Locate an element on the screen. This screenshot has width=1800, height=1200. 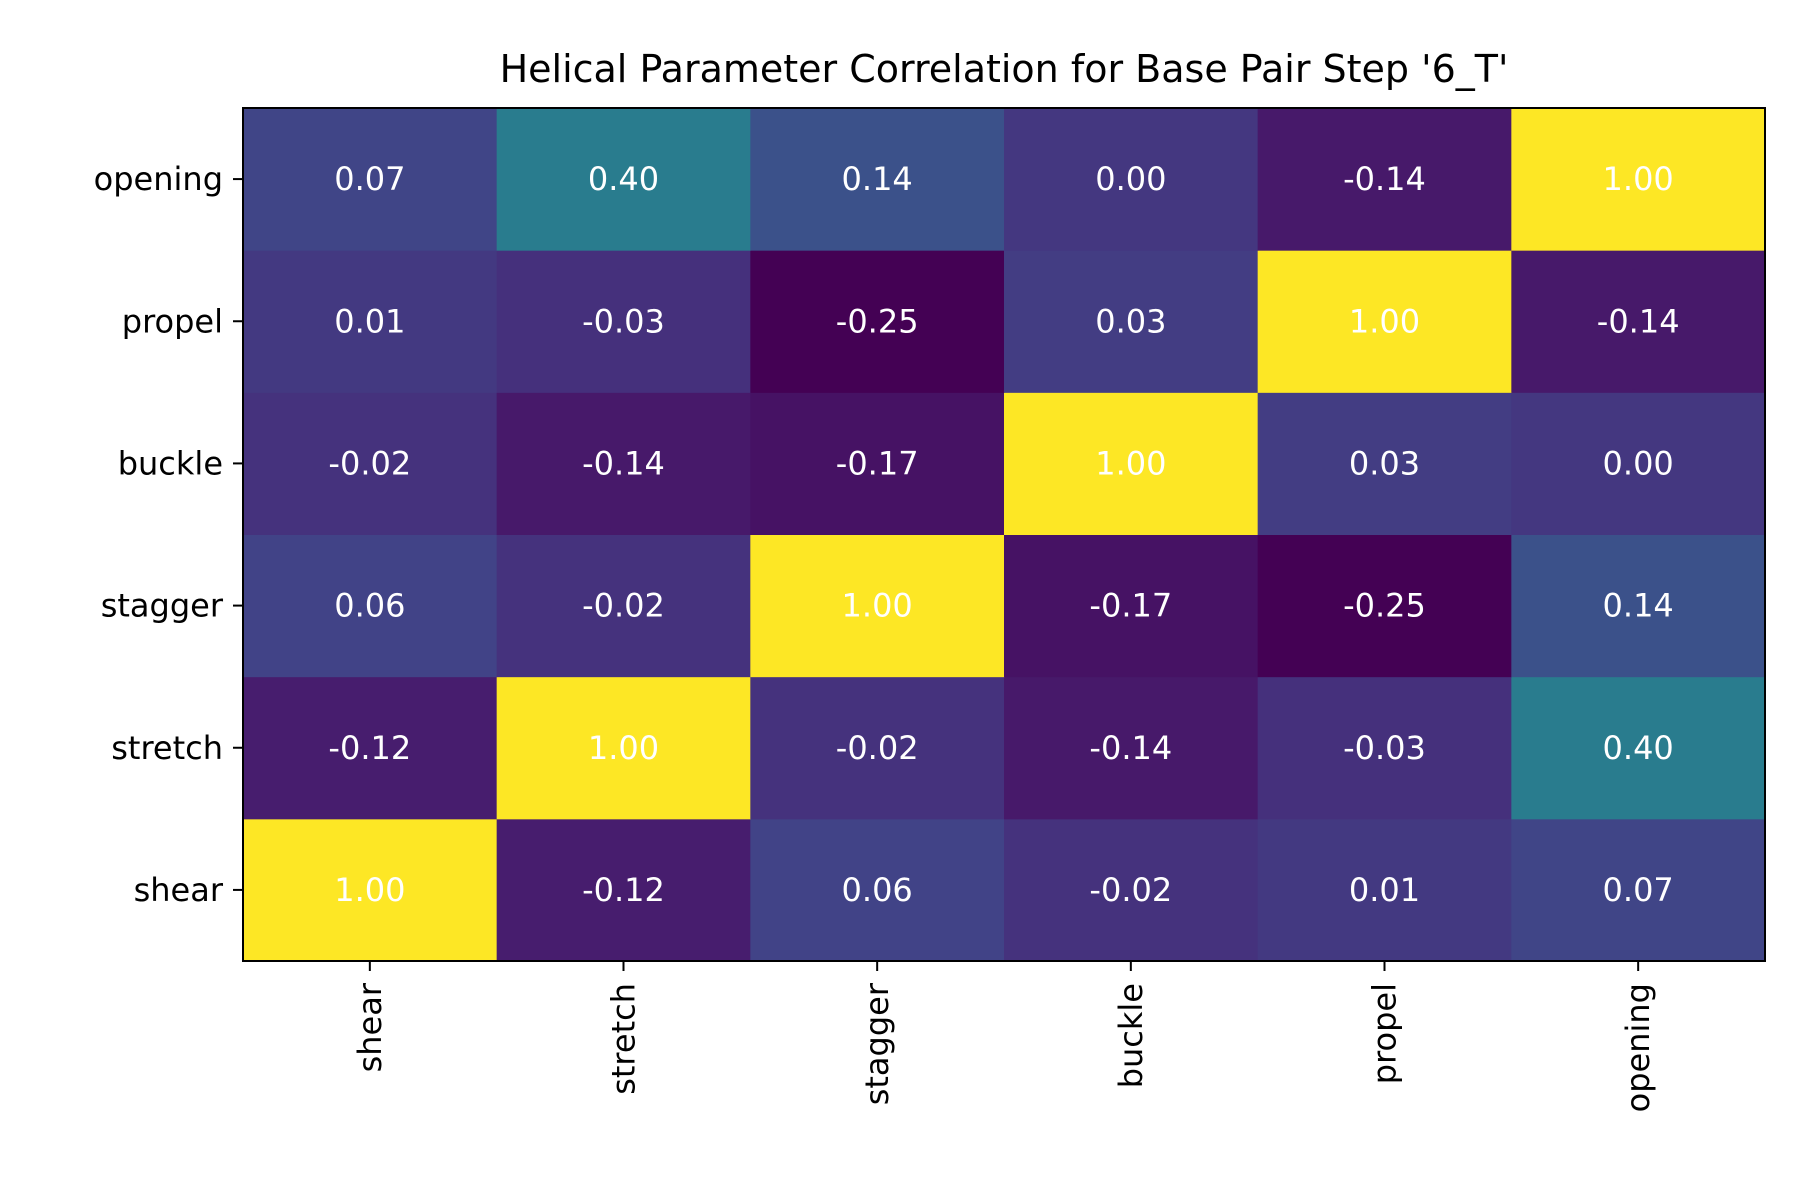
x-tick-label: shear is located at coordinates (370, 1027).